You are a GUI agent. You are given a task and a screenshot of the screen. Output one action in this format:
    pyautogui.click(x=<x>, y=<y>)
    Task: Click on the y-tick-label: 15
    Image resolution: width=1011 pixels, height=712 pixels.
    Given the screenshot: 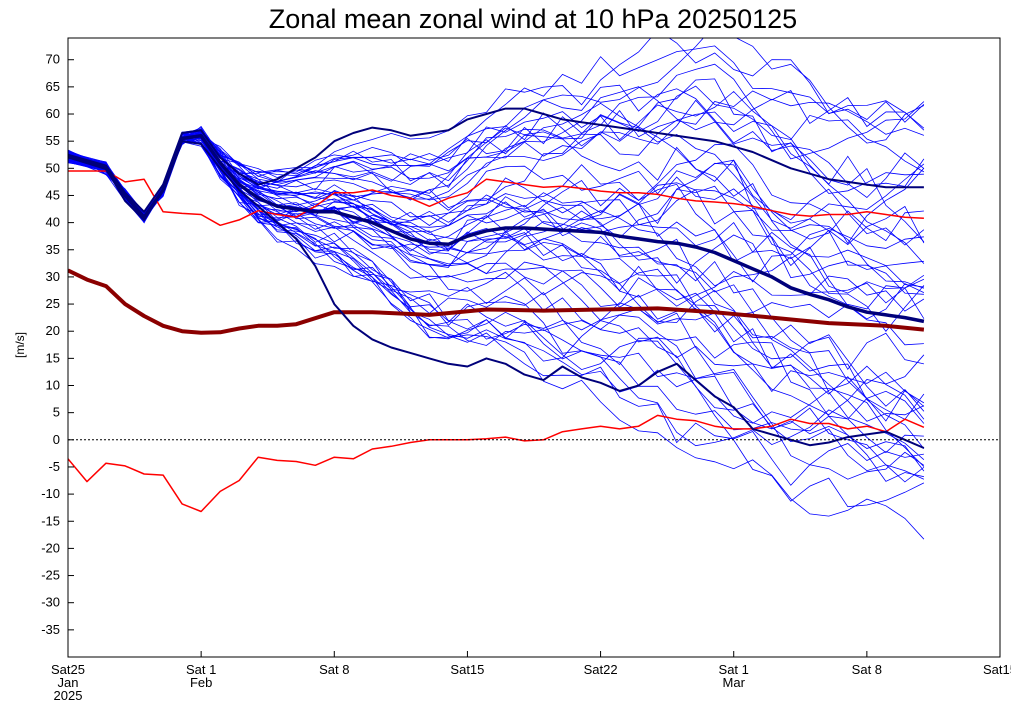 What is the action you would take?
    pyautogui.click(x=53, y=357)
    